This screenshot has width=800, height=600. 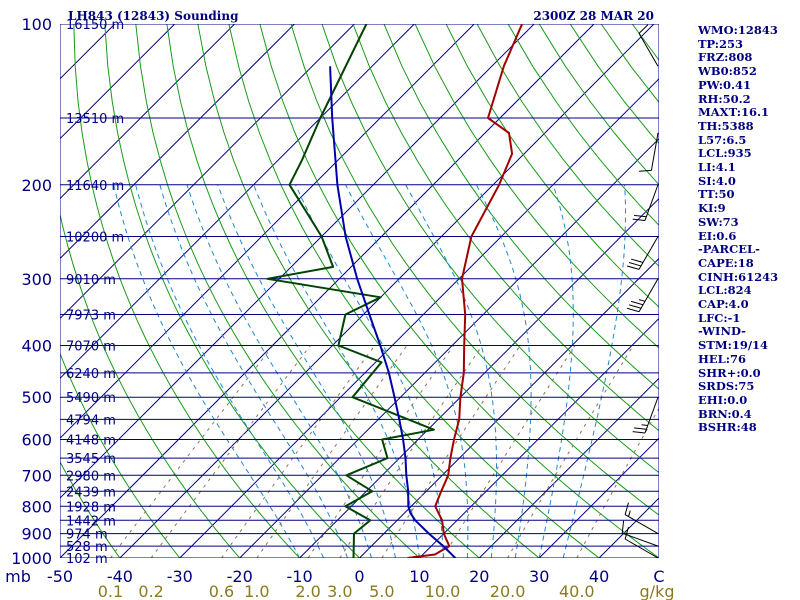 I want to click on height-label: 6240 m, so click(x=91, y=374).